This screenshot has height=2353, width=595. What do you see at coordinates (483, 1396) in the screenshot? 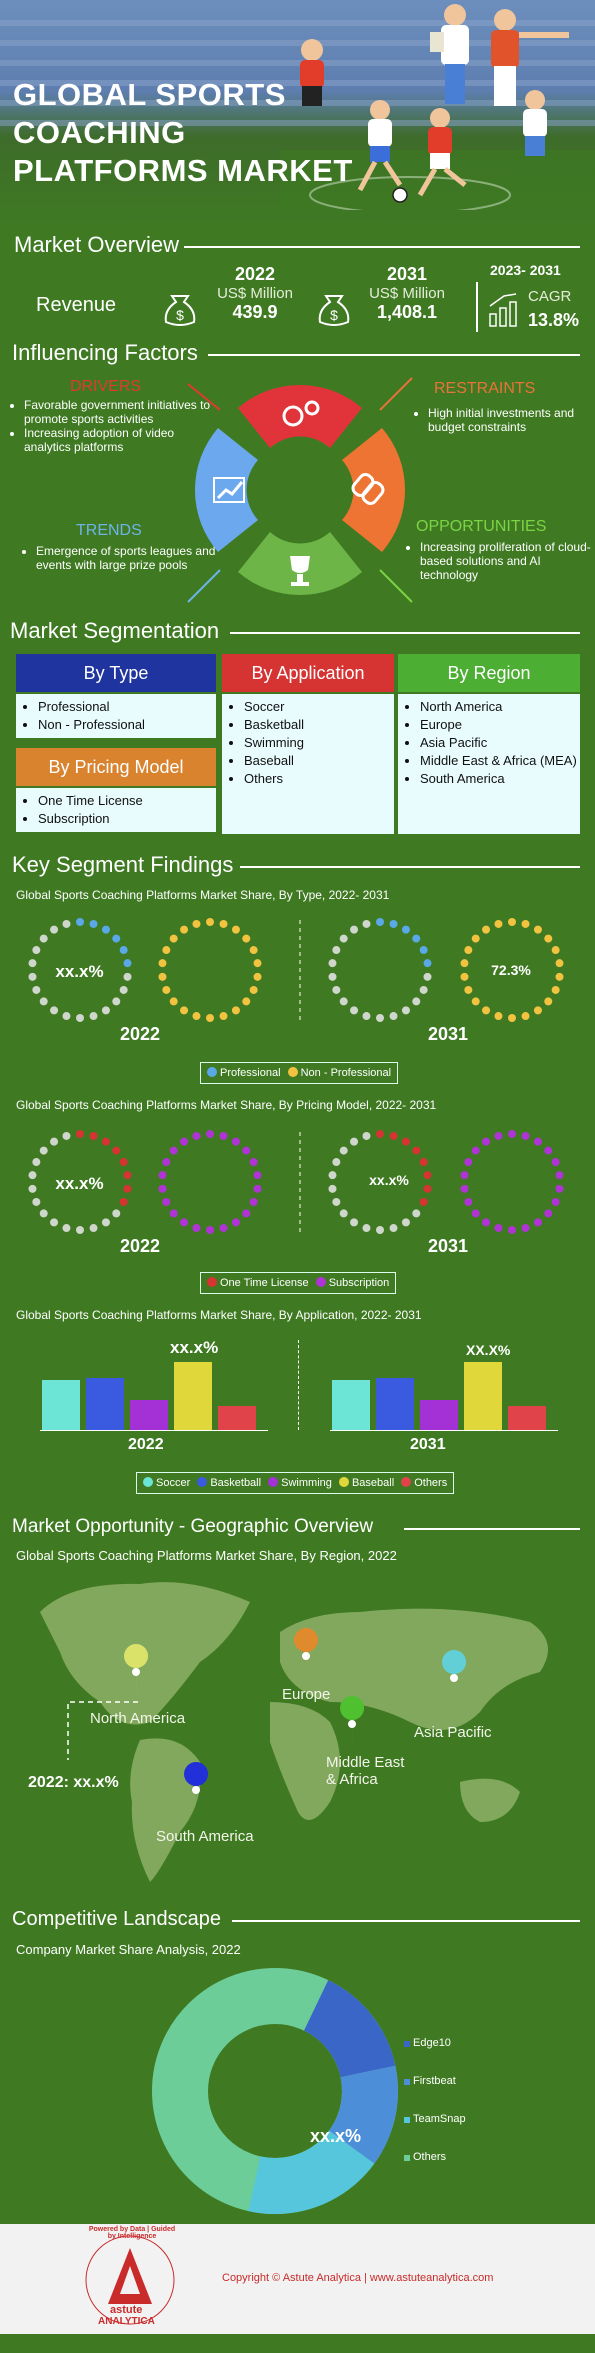
I see `bar-baseball-2031` at bounding box center [483, 1396].